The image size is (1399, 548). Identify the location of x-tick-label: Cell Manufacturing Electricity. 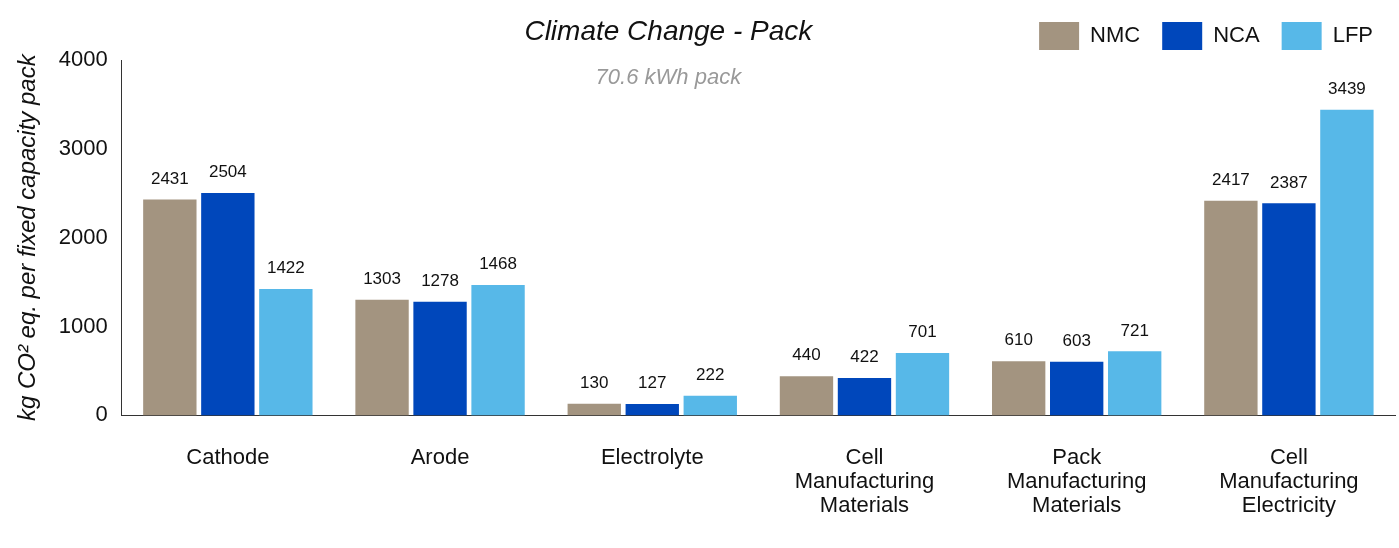
(1289, 480).